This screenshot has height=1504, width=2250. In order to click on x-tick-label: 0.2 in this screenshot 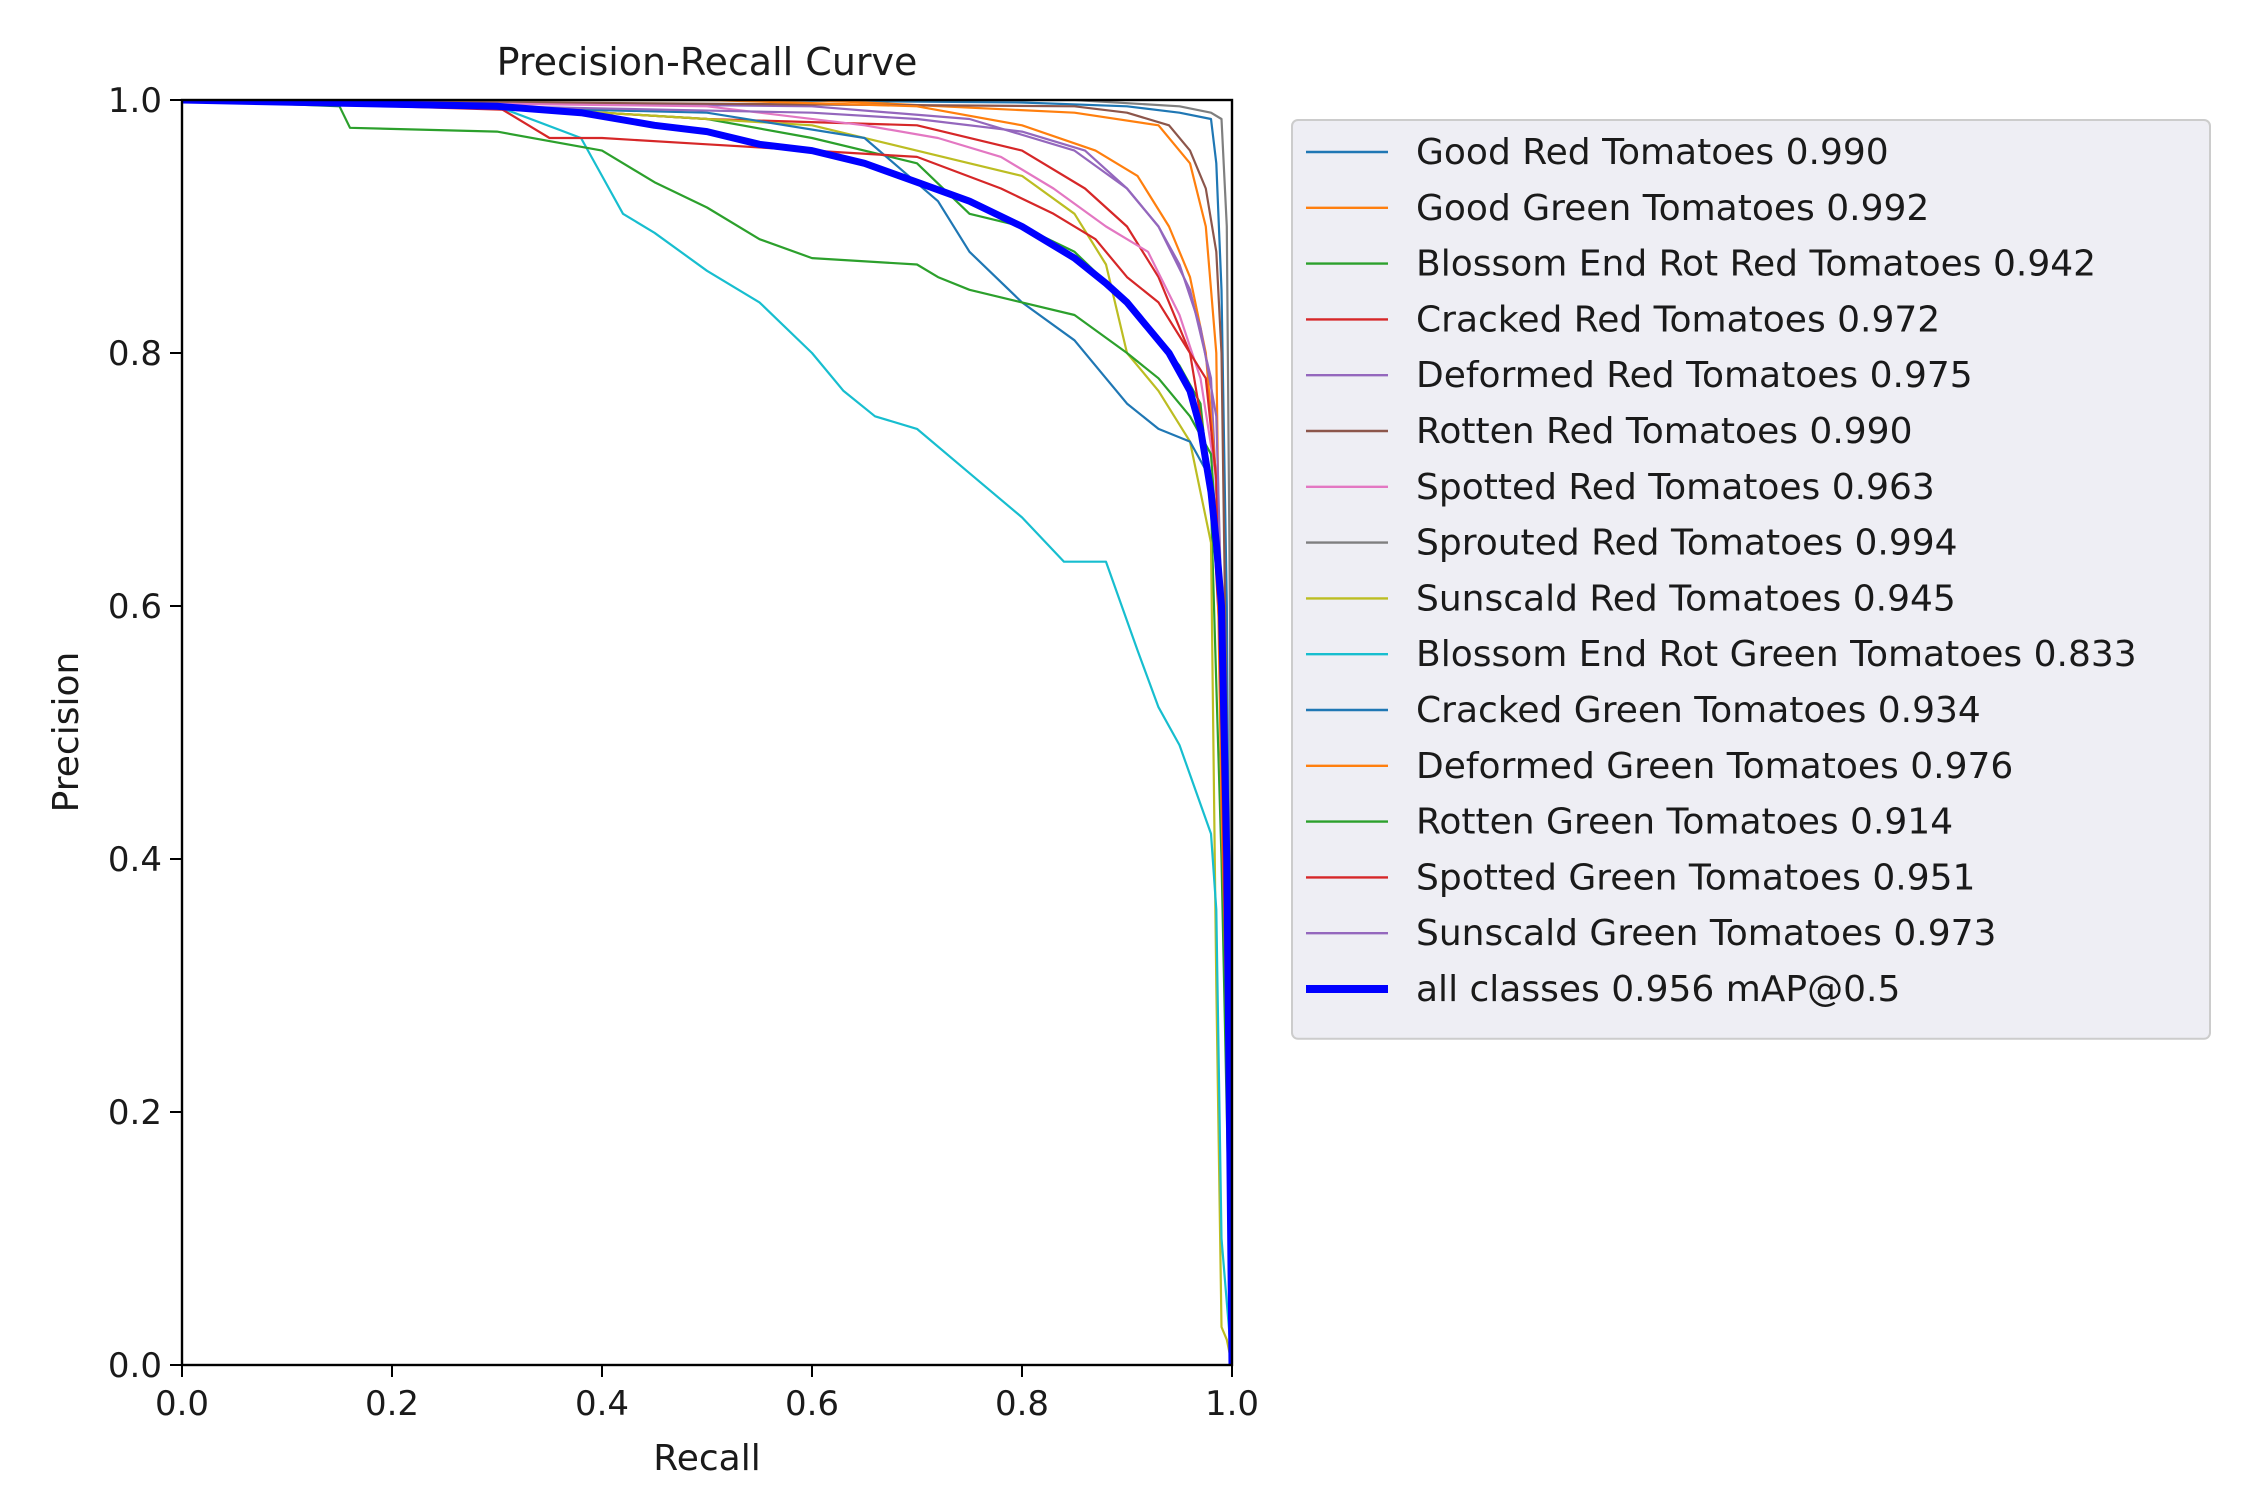, I will do `click(392, 1404)`.